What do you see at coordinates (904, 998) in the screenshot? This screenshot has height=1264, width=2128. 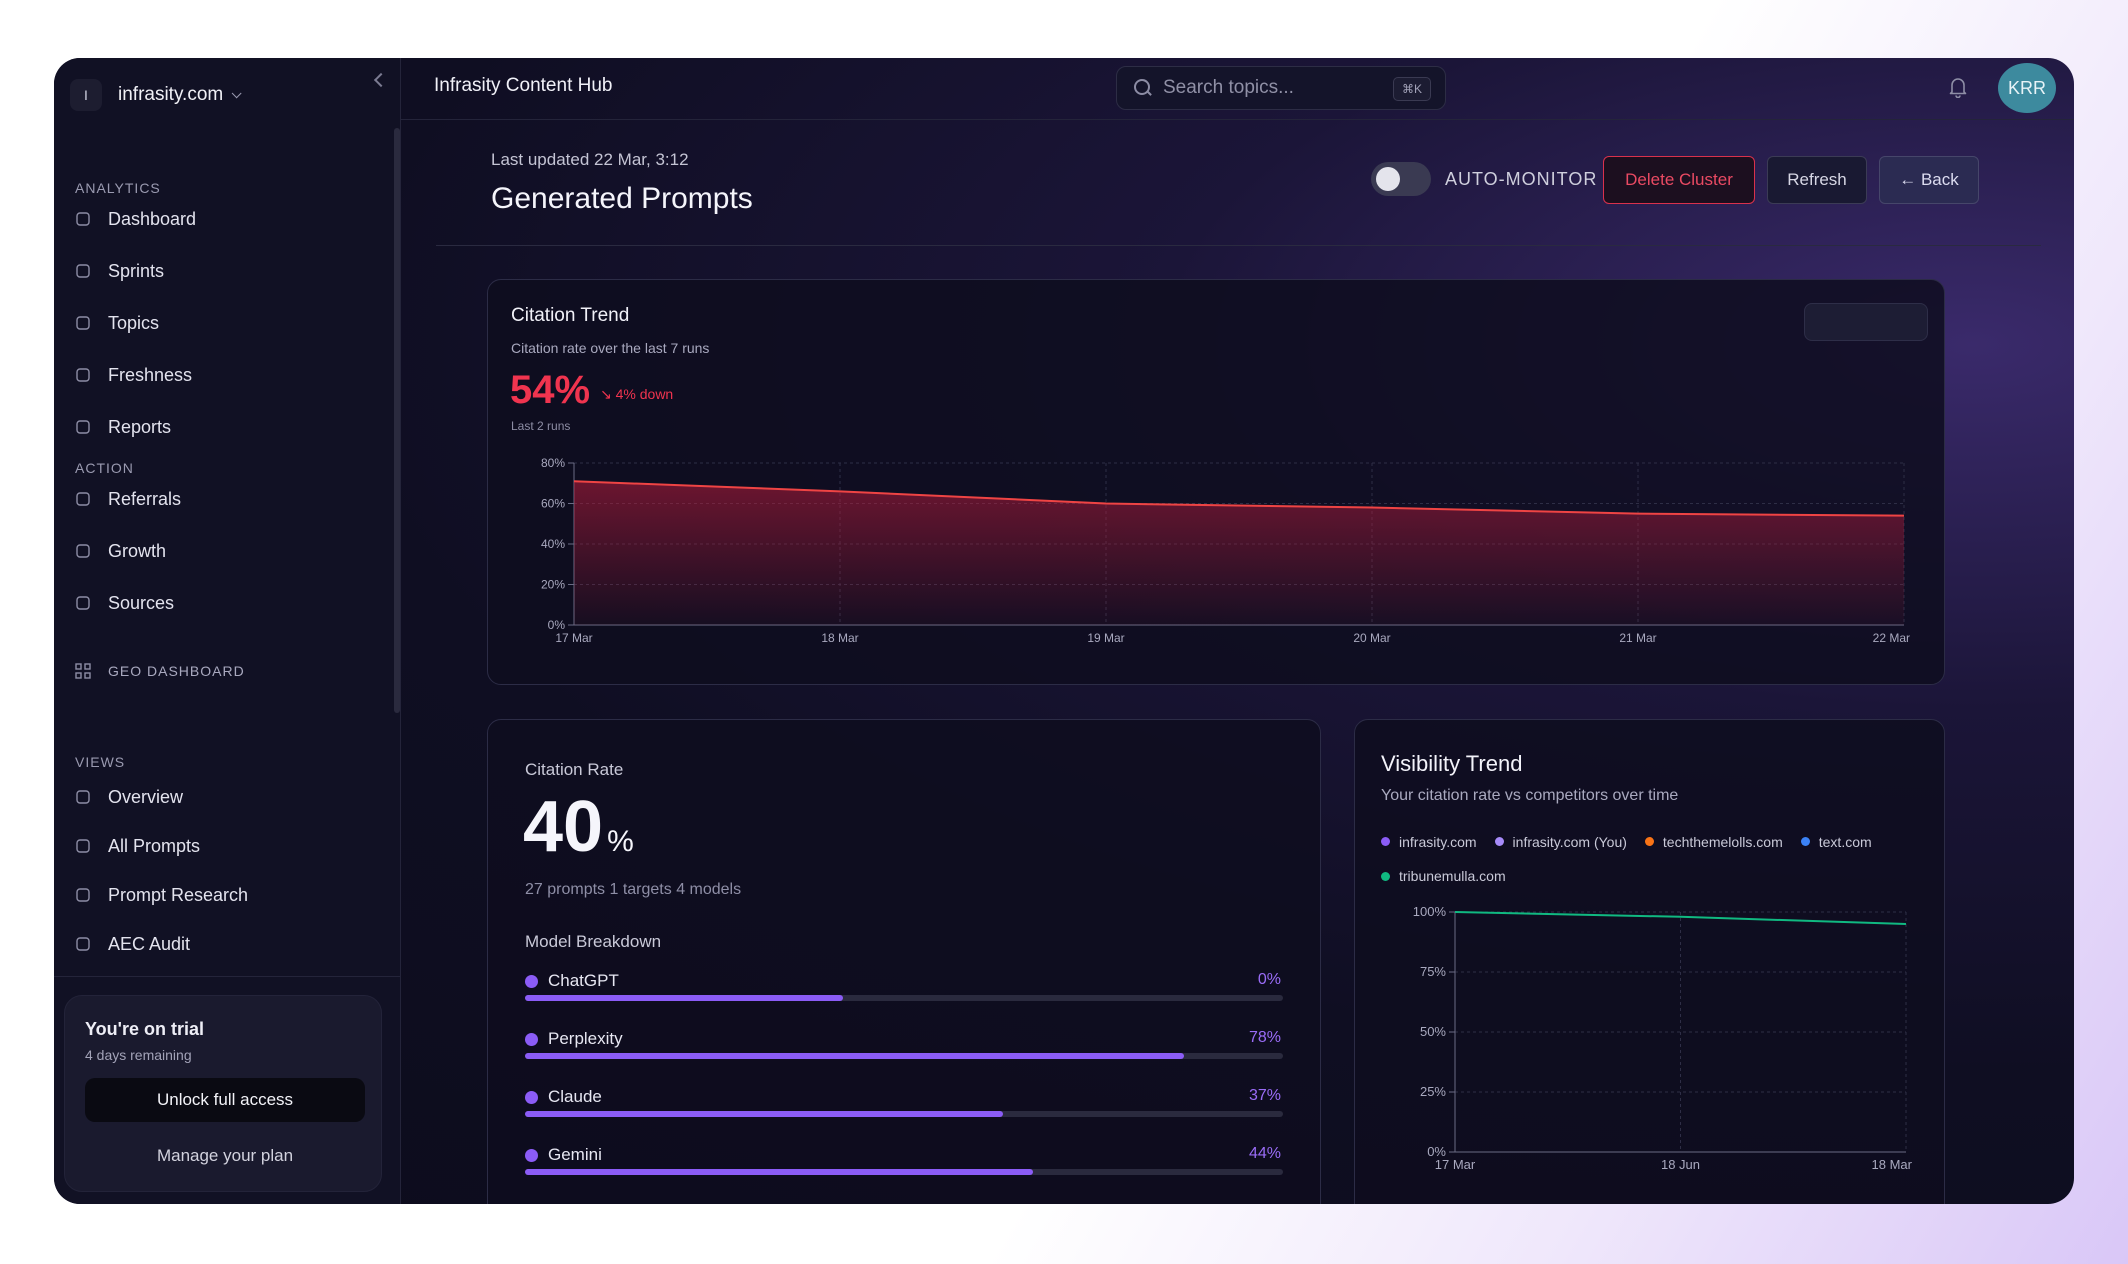 I see `model-bar-track` at bounding box center [904, 998].